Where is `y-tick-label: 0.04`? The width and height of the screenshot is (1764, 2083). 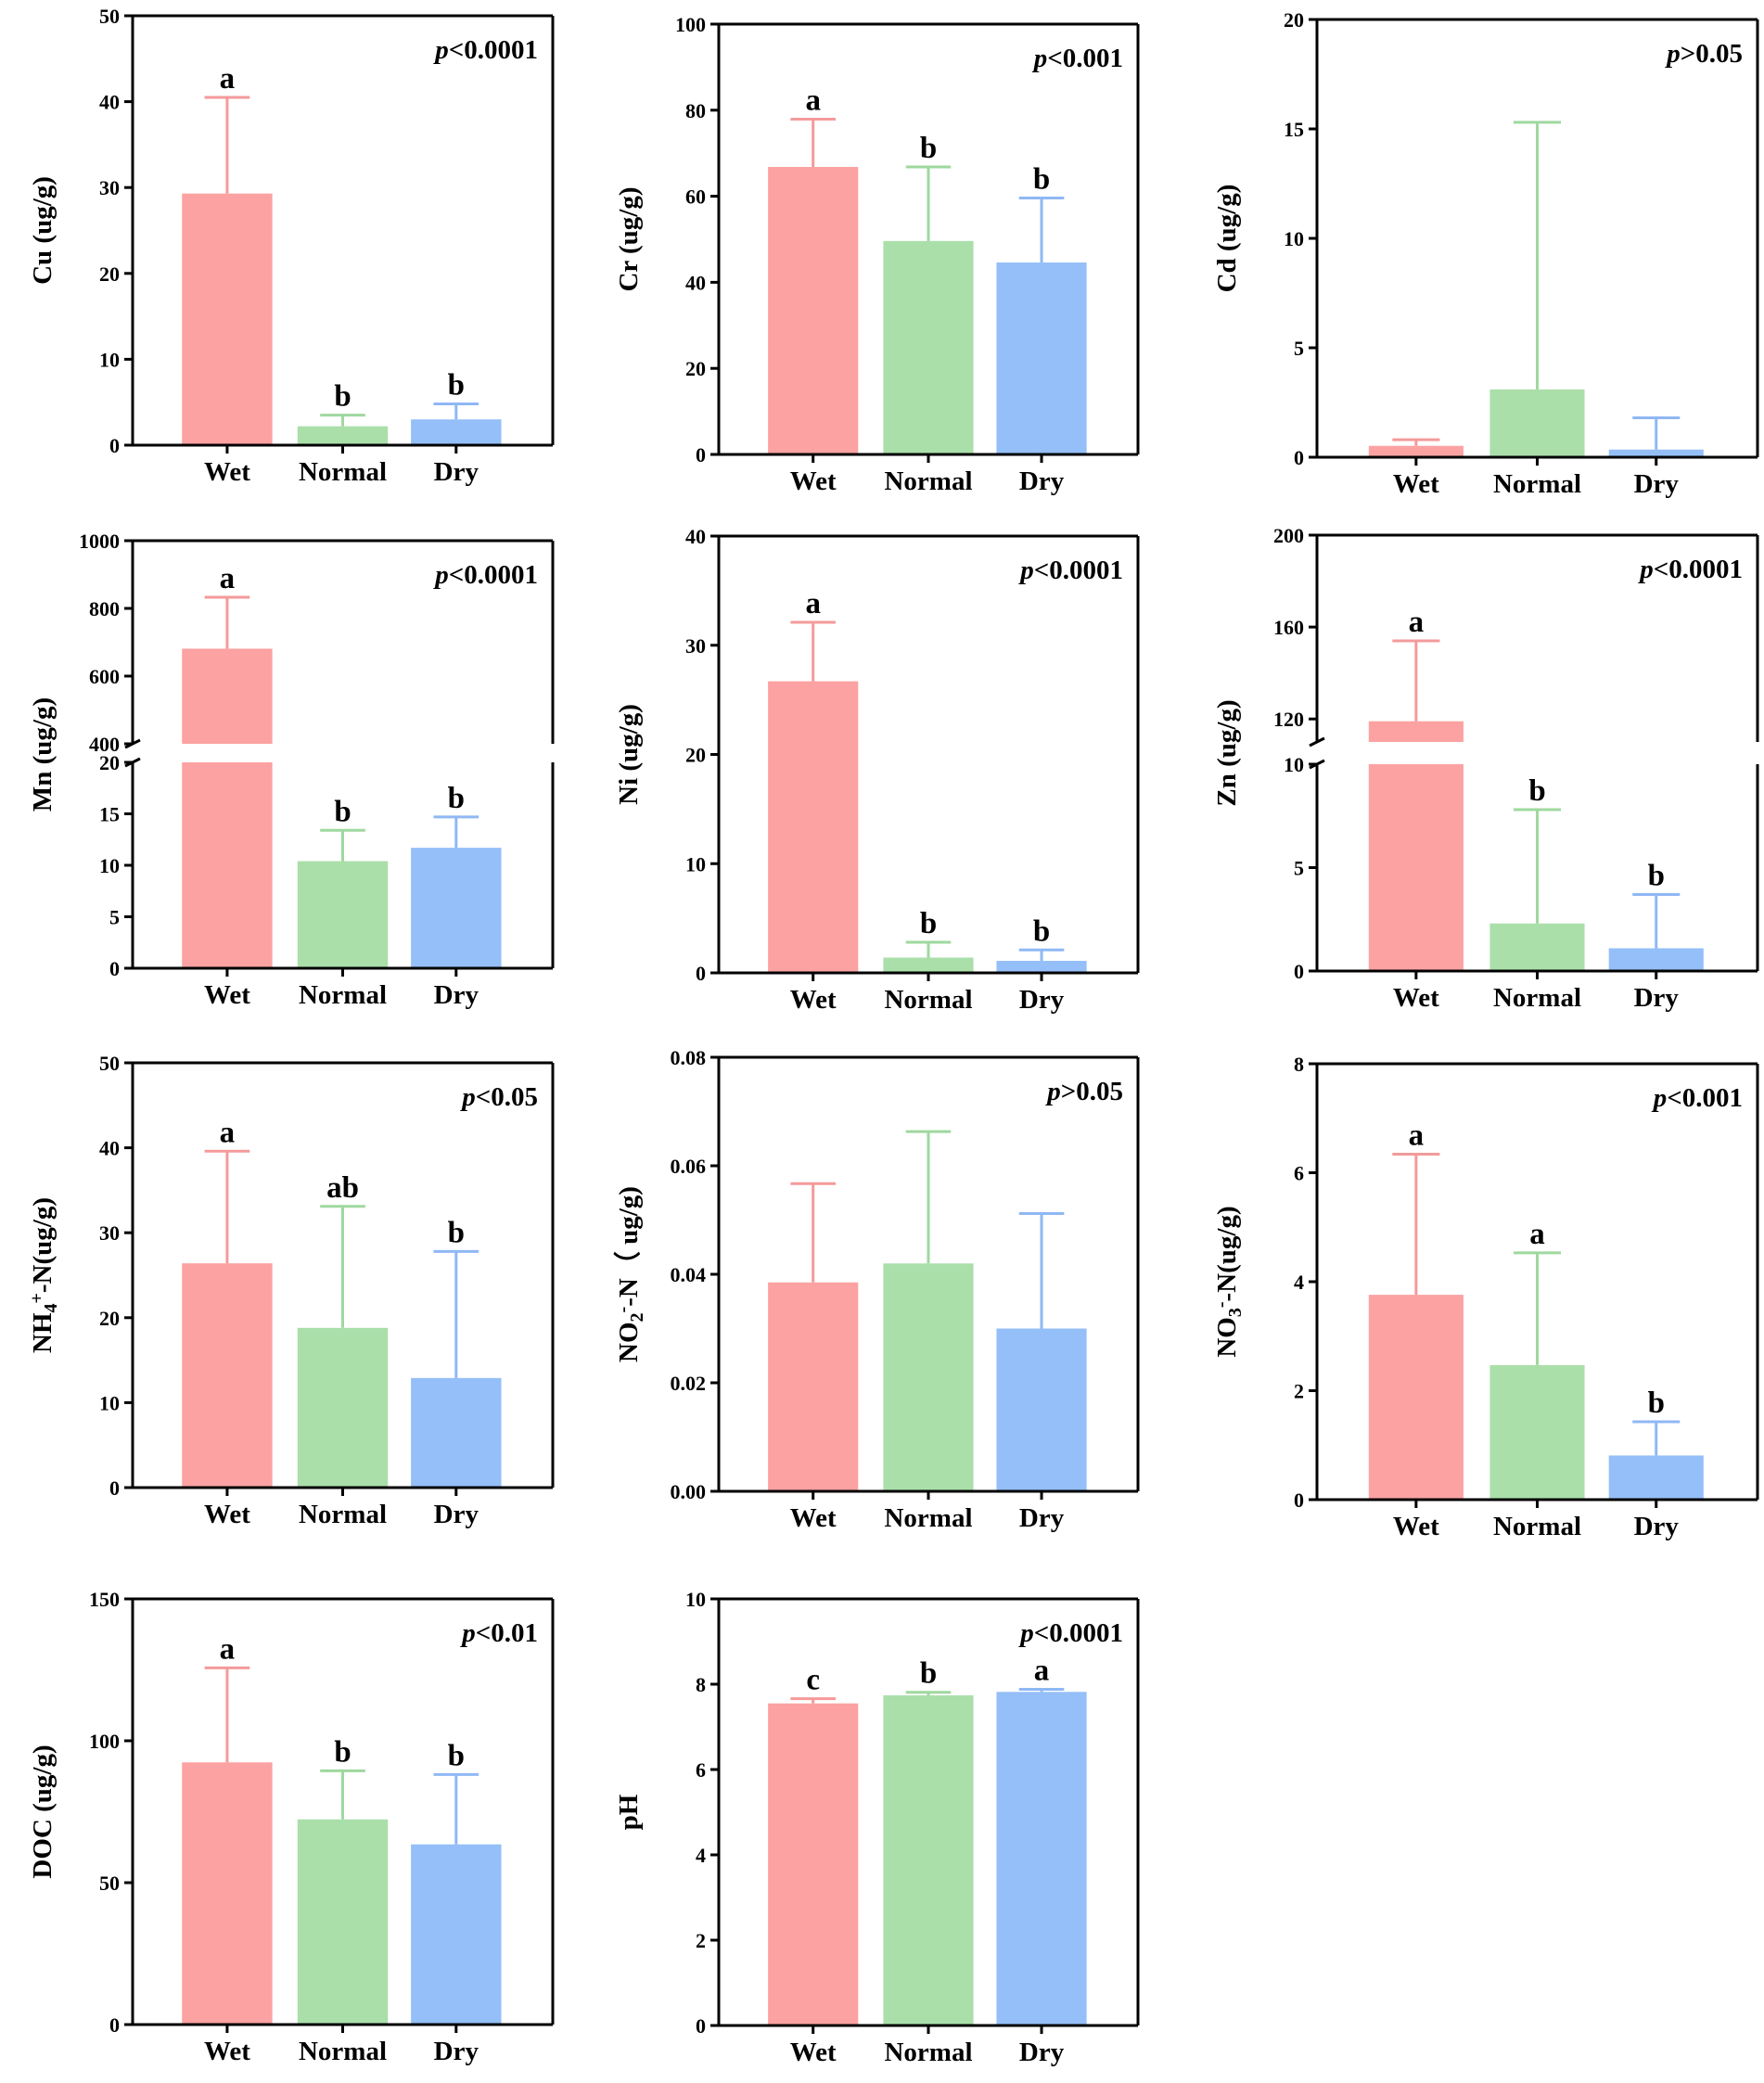 y-tick-label: 0.04 is located at coordinates (689, 1274).